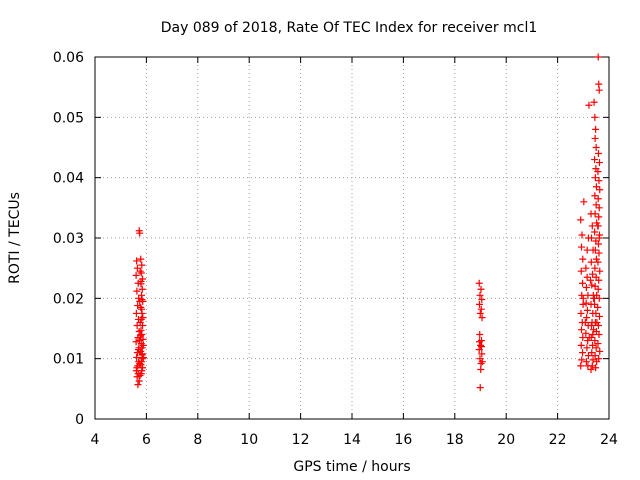 The height and width of the screenshot is (480, 640). Describe the element at coordinates (403, 440) in the screenshot. I see `x-tick-label: 16` at that location.